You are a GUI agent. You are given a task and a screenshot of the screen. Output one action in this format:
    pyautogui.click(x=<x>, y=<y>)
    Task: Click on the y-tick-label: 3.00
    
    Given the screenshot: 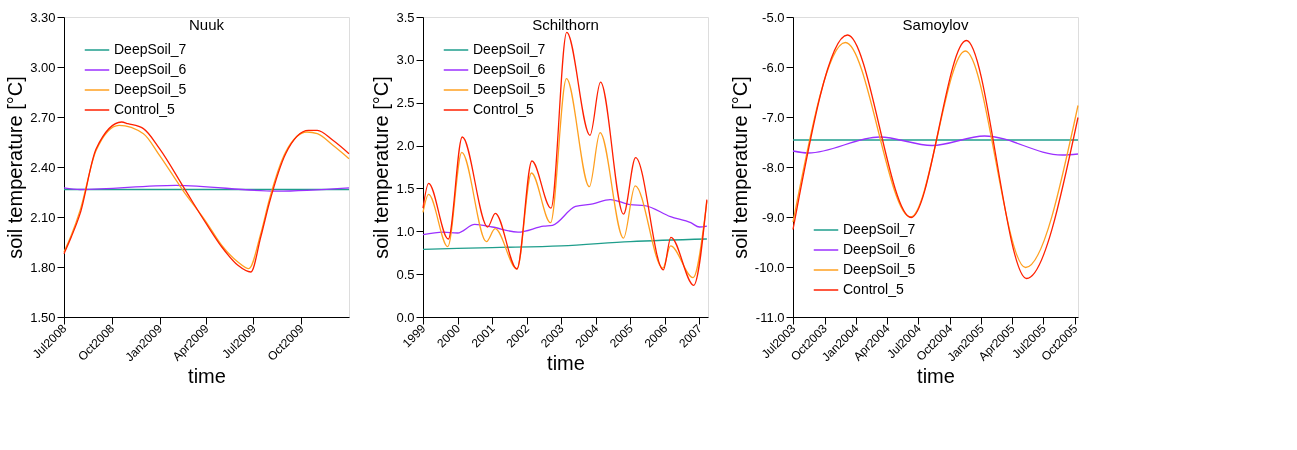 What is the action you would take?
    pyautogui.click(x=43, y=67)
    